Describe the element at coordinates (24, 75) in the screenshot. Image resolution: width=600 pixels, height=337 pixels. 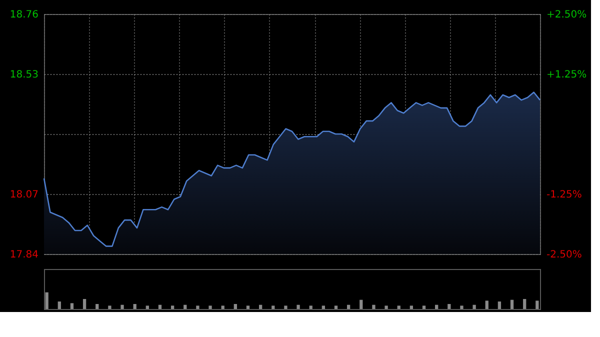
I see `y-tick-label: 18.53` at that location.